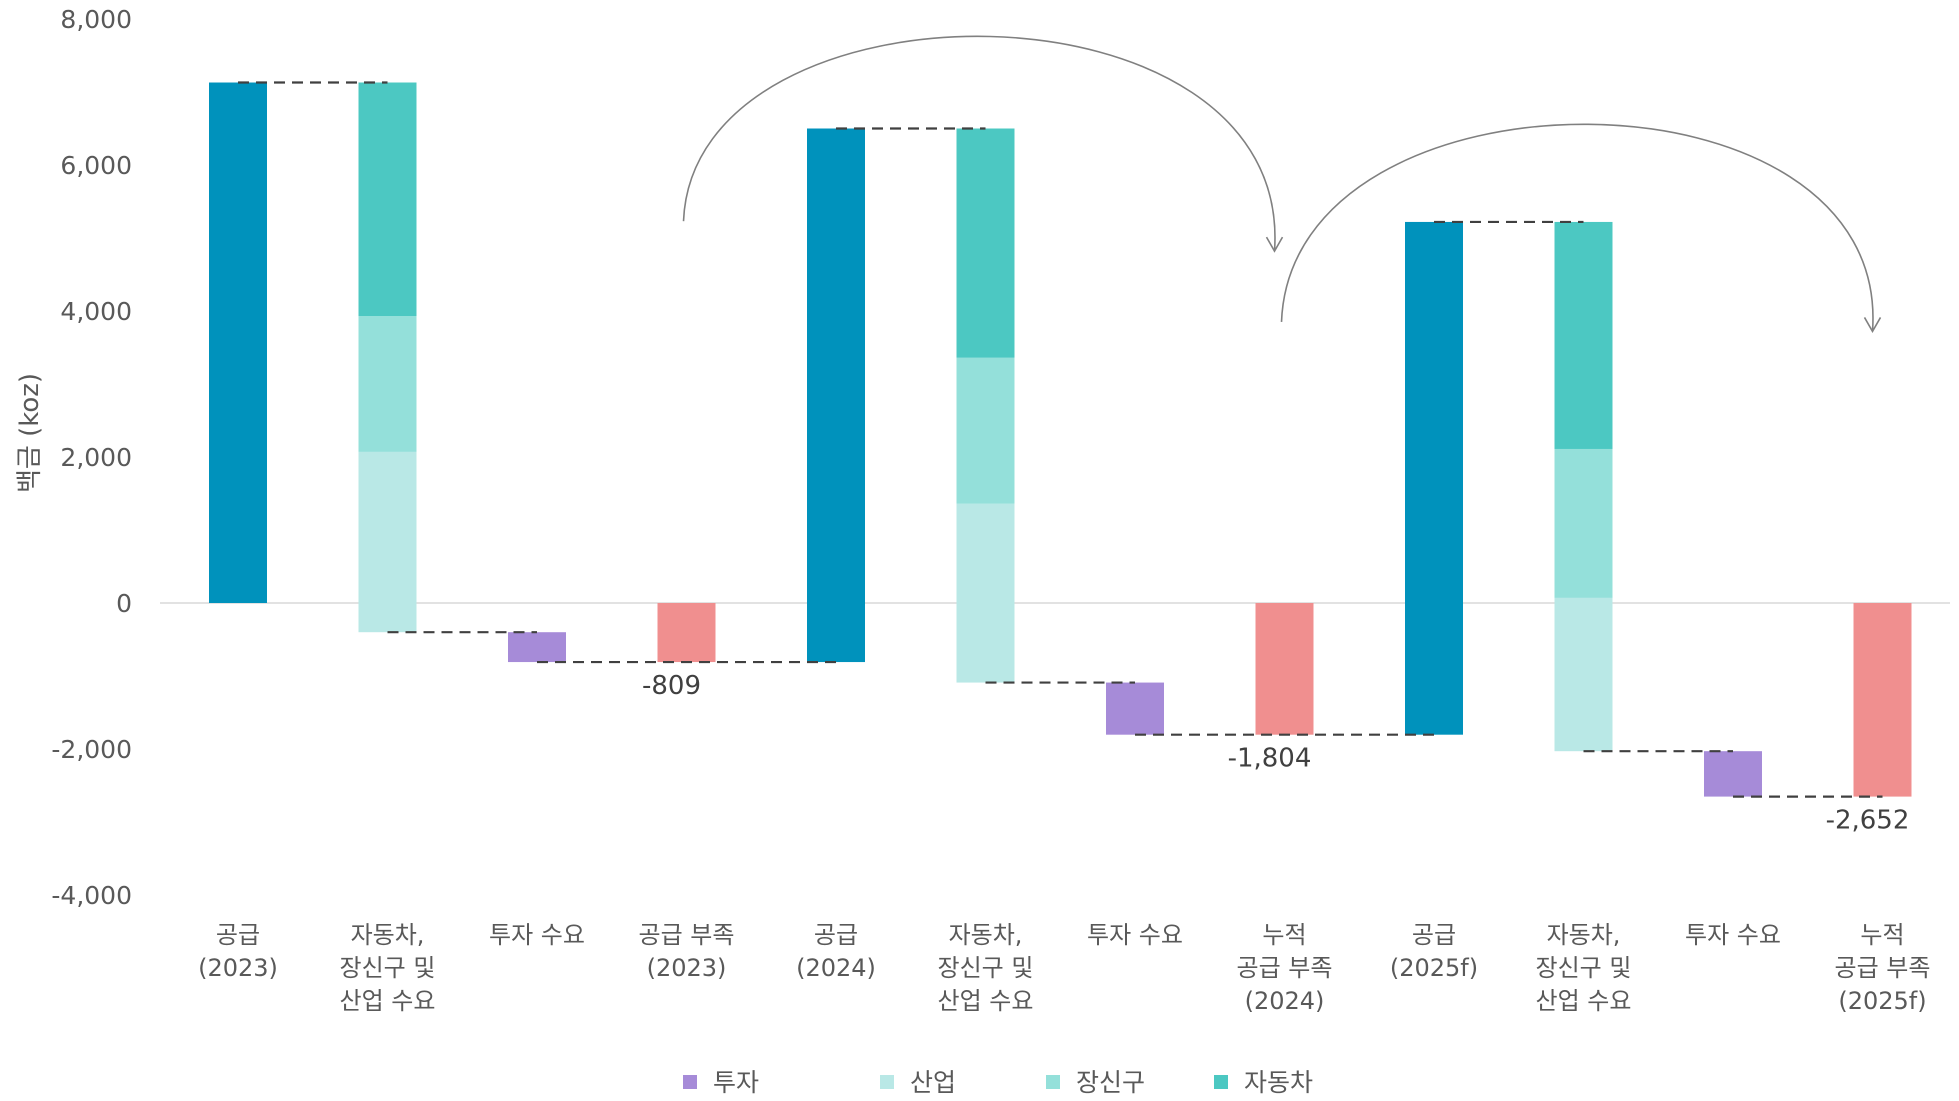  I want to click on legend-label: 산업, so click(933, 1082).